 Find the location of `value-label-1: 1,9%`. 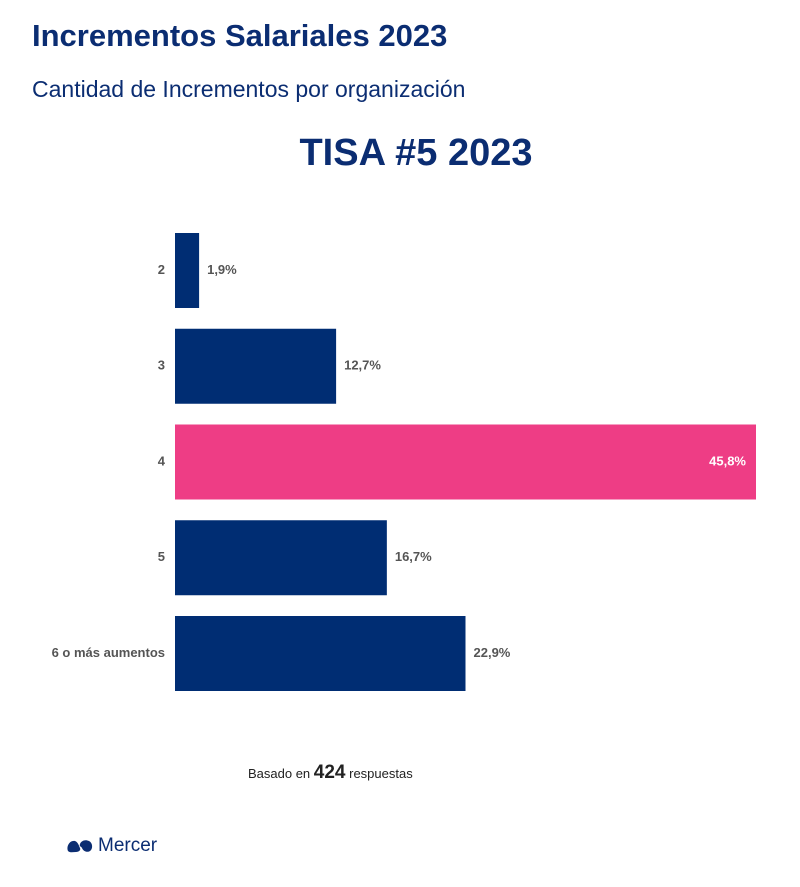

value-label-1: 1,9% is located at coordinates (222, 269).